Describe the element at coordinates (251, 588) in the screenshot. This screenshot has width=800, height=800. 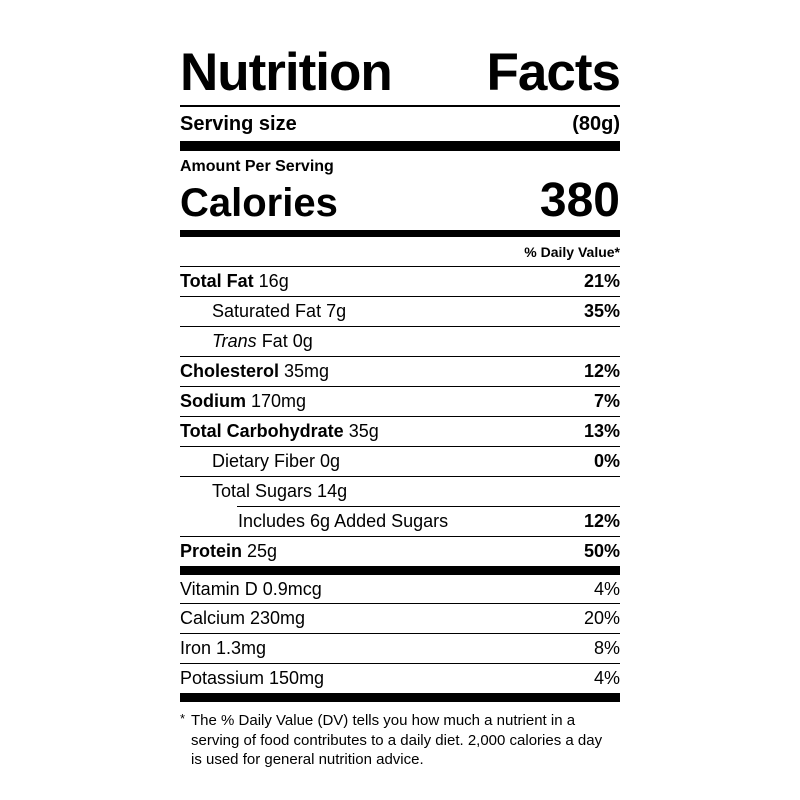
I see `nutrient-name: Vitamin D 0.9mcg` at that location.